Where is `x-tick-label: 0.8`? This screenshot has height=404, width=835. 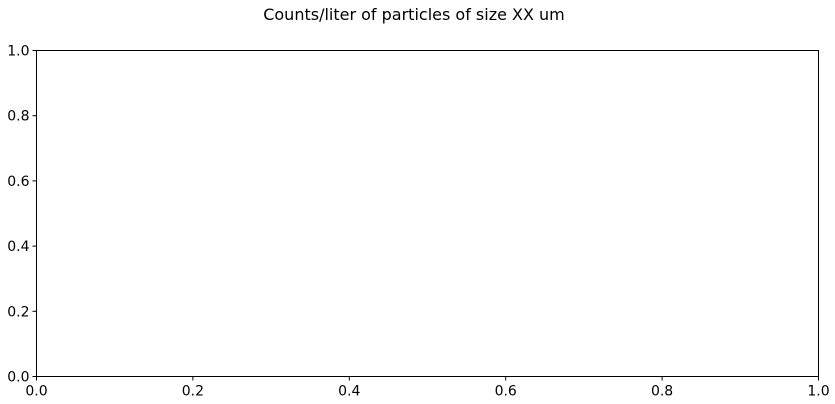 x-tick-label: 0.8 is located at coordinates (662, 392).